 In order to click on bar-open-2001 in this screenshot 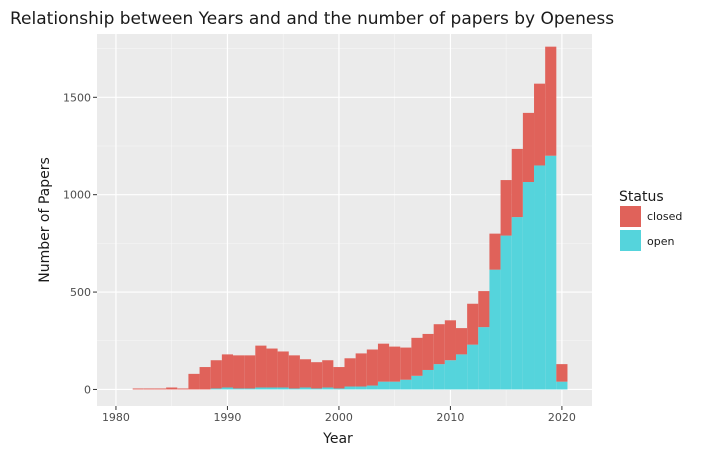, I will do `click(350, 388)`.